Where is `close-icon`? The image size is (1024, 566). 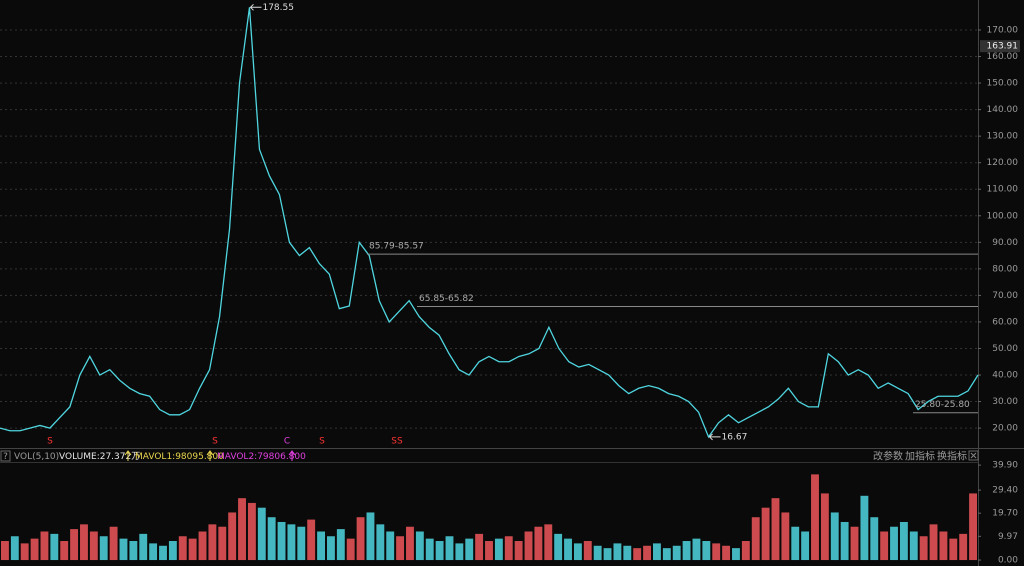
close-icon is located at coordinates (973, 455).